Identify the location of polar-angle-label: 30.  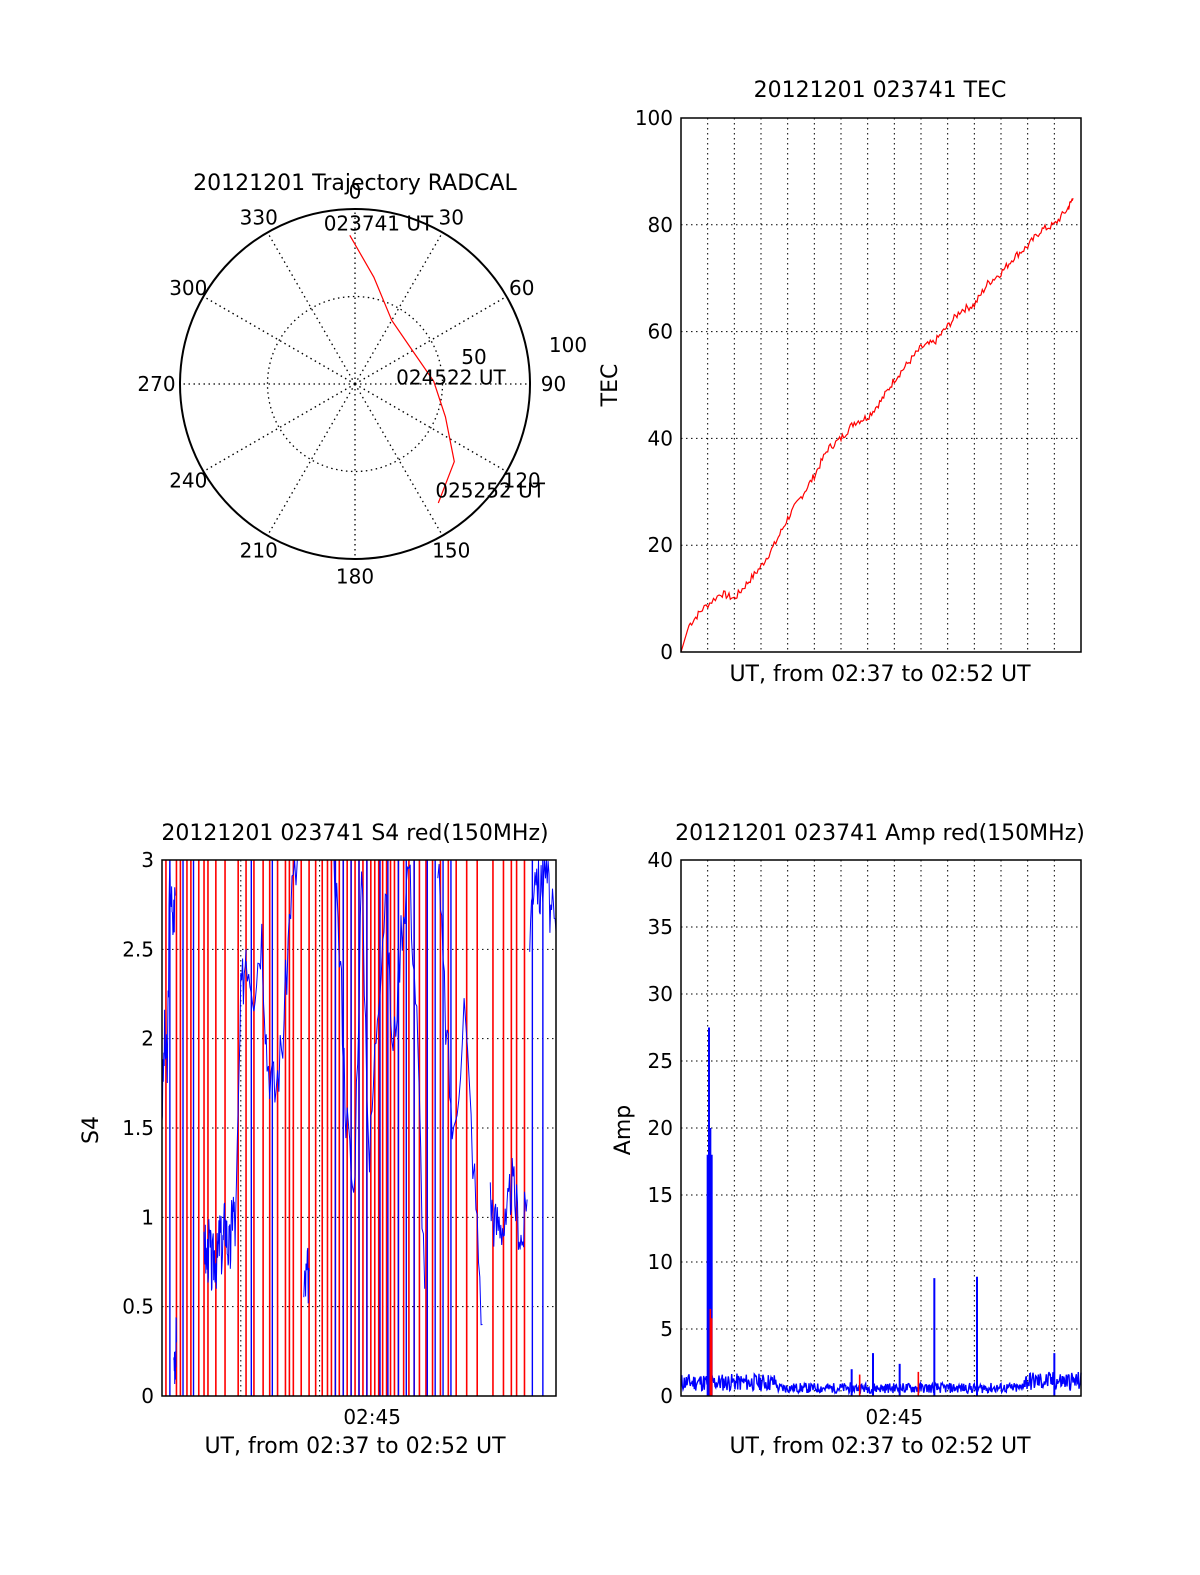
(451, 217).